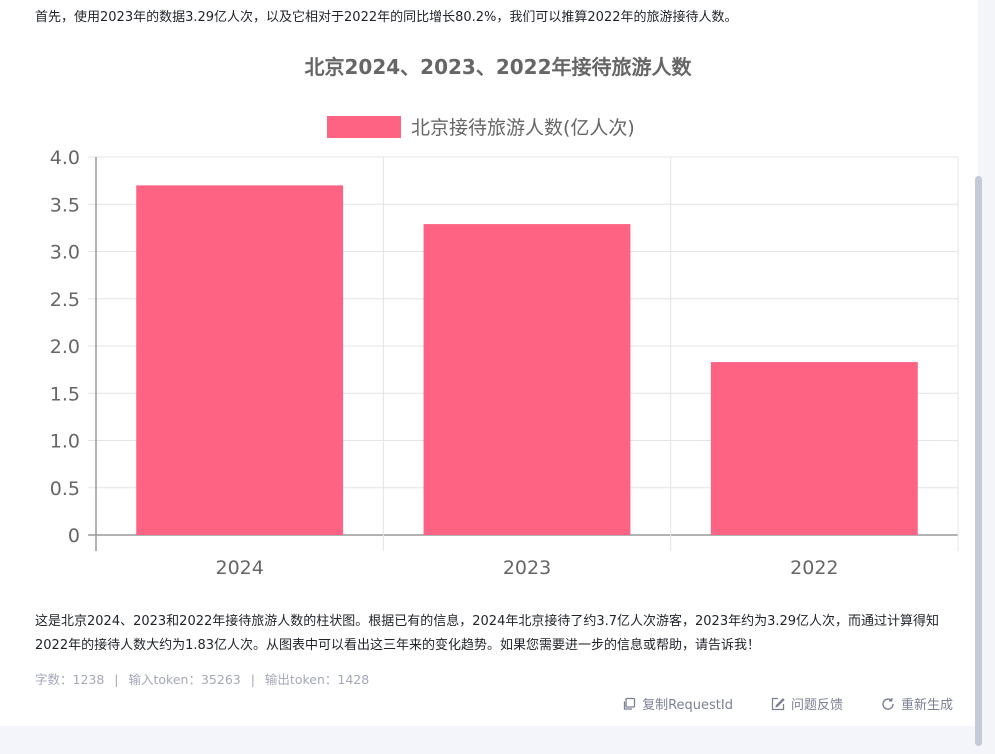  I want to click on response-actions: 复制RequestId 问题反馈 重新生成, so click(787, 703).